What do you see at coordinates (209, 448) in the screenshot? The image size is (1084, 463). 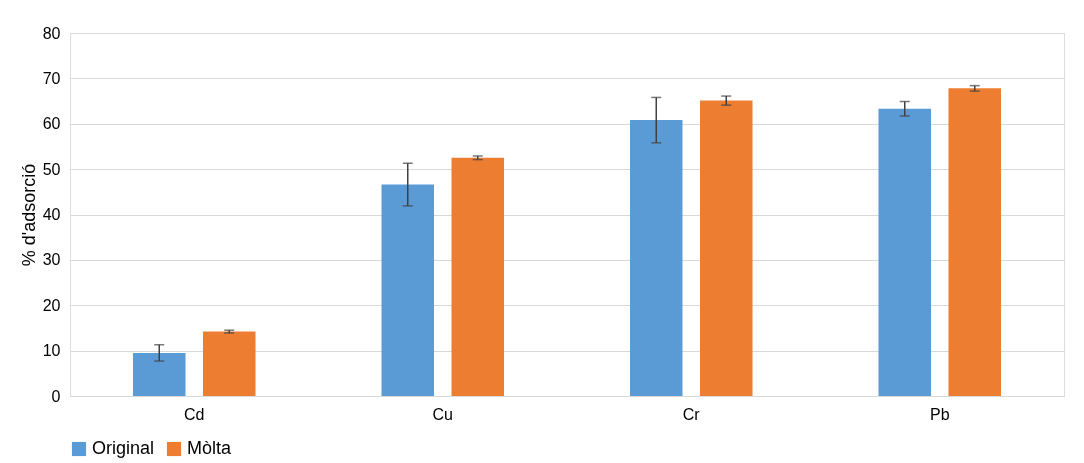 I see `legend-label: Mòlta` at bounding box center [209, 448].